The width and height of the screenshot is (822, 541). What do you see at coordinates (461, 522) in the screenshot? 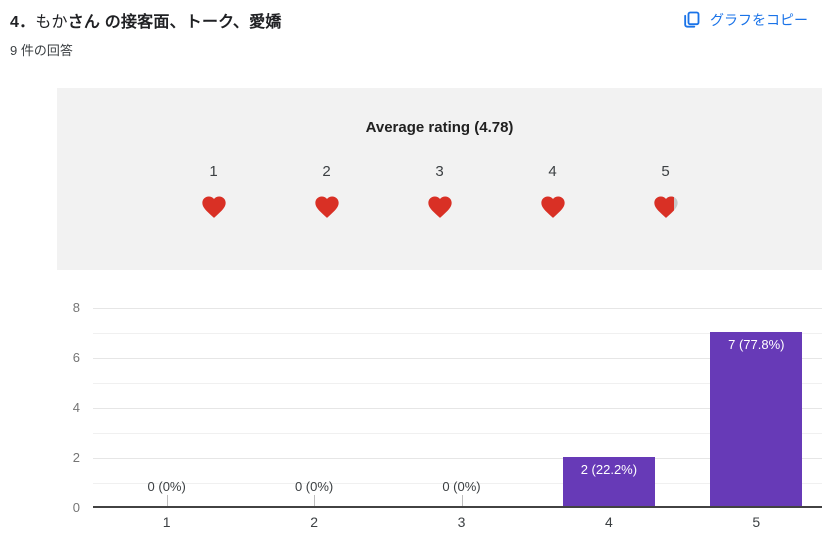
I see `x-tick-3: 3` at bounding box center [461, 522].